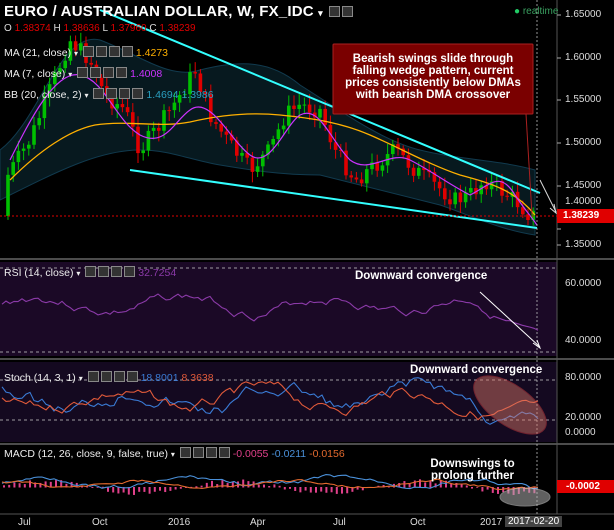  I want to click on macd-signal-value: -0.0156, so click(327, 454).